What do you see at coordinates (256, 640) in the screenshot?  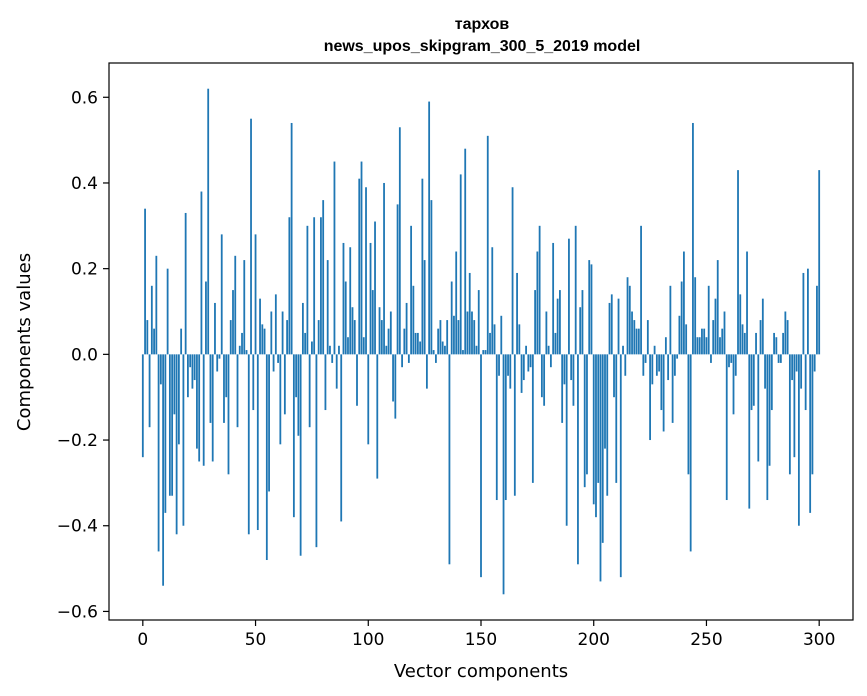 I see `x-tick-label: 50` at bounding box center [256, 640].